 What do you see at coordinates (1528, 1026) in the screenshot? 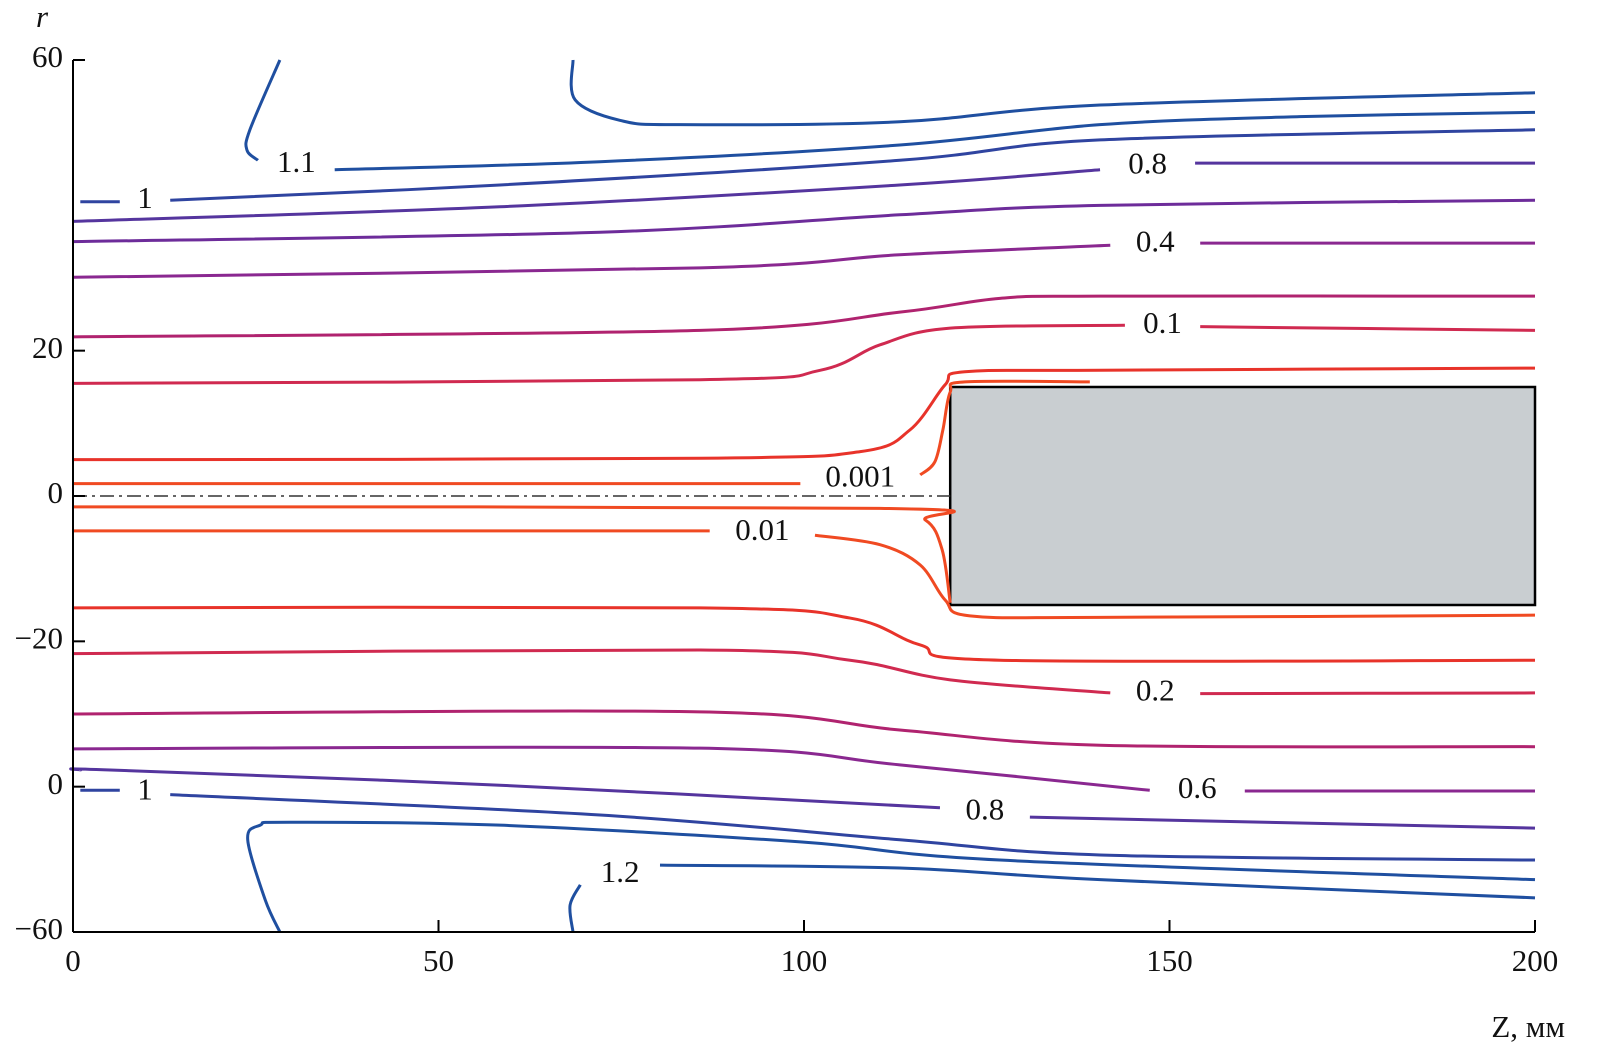
I see `x-axis-label: Z, мм` at bounding box center [1528, 1026].